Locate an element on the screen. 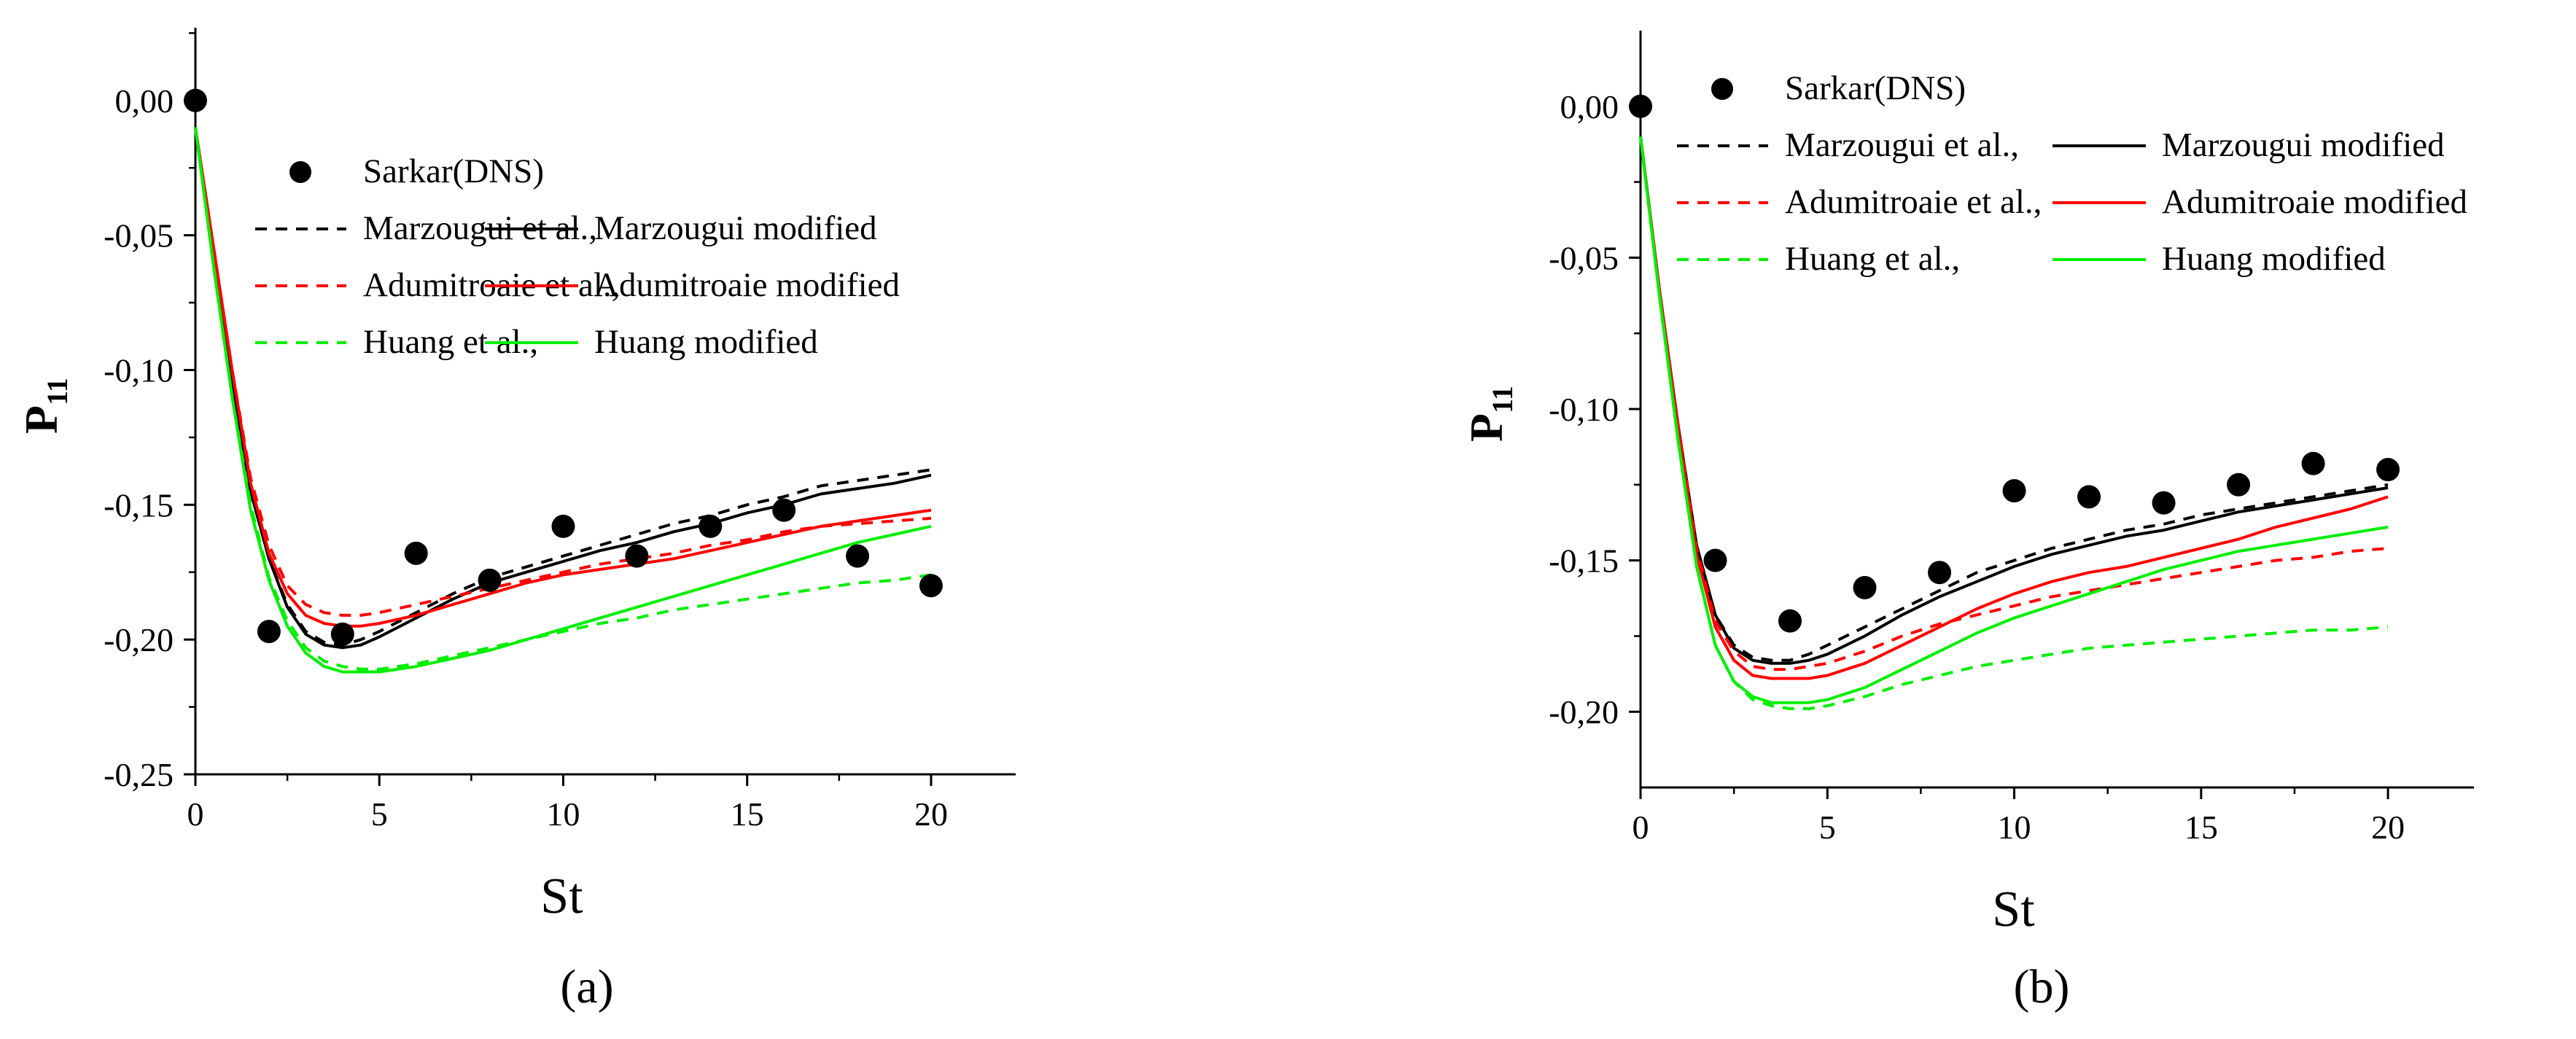 This screenshot has height=1039, width=2576. legend-label: Marzougui et al., is located at coordinates (1902, 145).